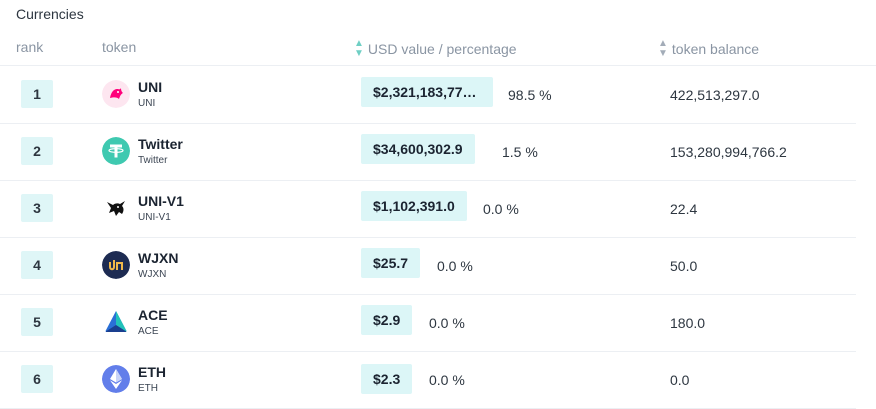 Image resolution: width=876 pixels, height=409 pixels. What do you see at coordinates (153, 160) in the screenshot?
I see `token-symbol: Twitter` at bounding box center [153, 160].